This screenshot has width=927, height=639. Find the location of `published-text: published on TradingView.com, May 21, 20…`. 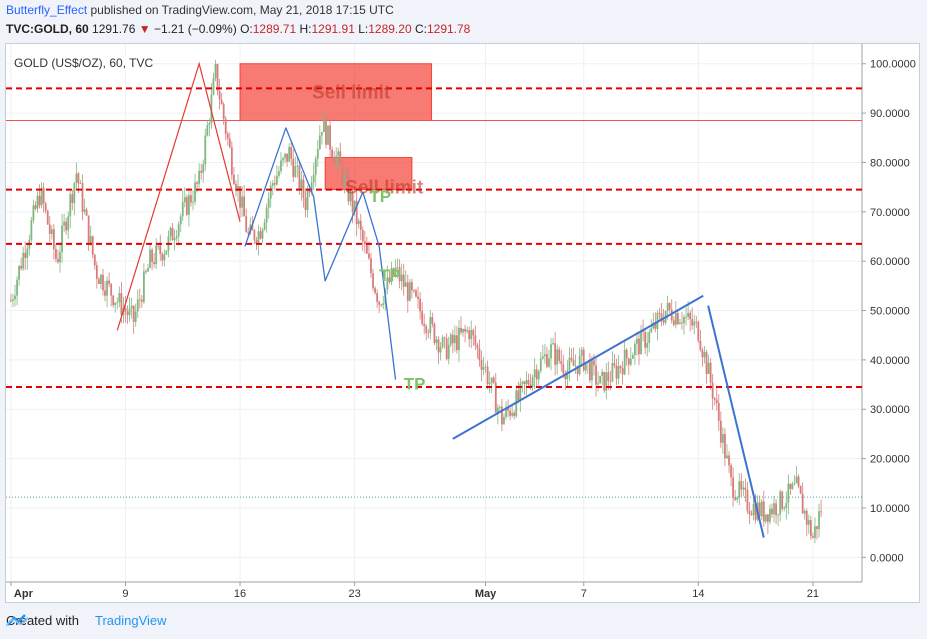

published-text: published on TradingView.com, May 21, 20… is located at coordinates (240, 10).